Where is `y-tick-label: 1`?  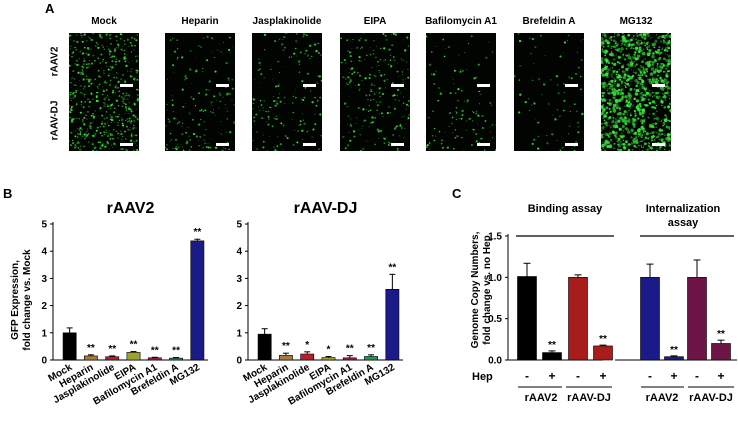 y-tick-label: 1 is located at coordinates (239, 333).